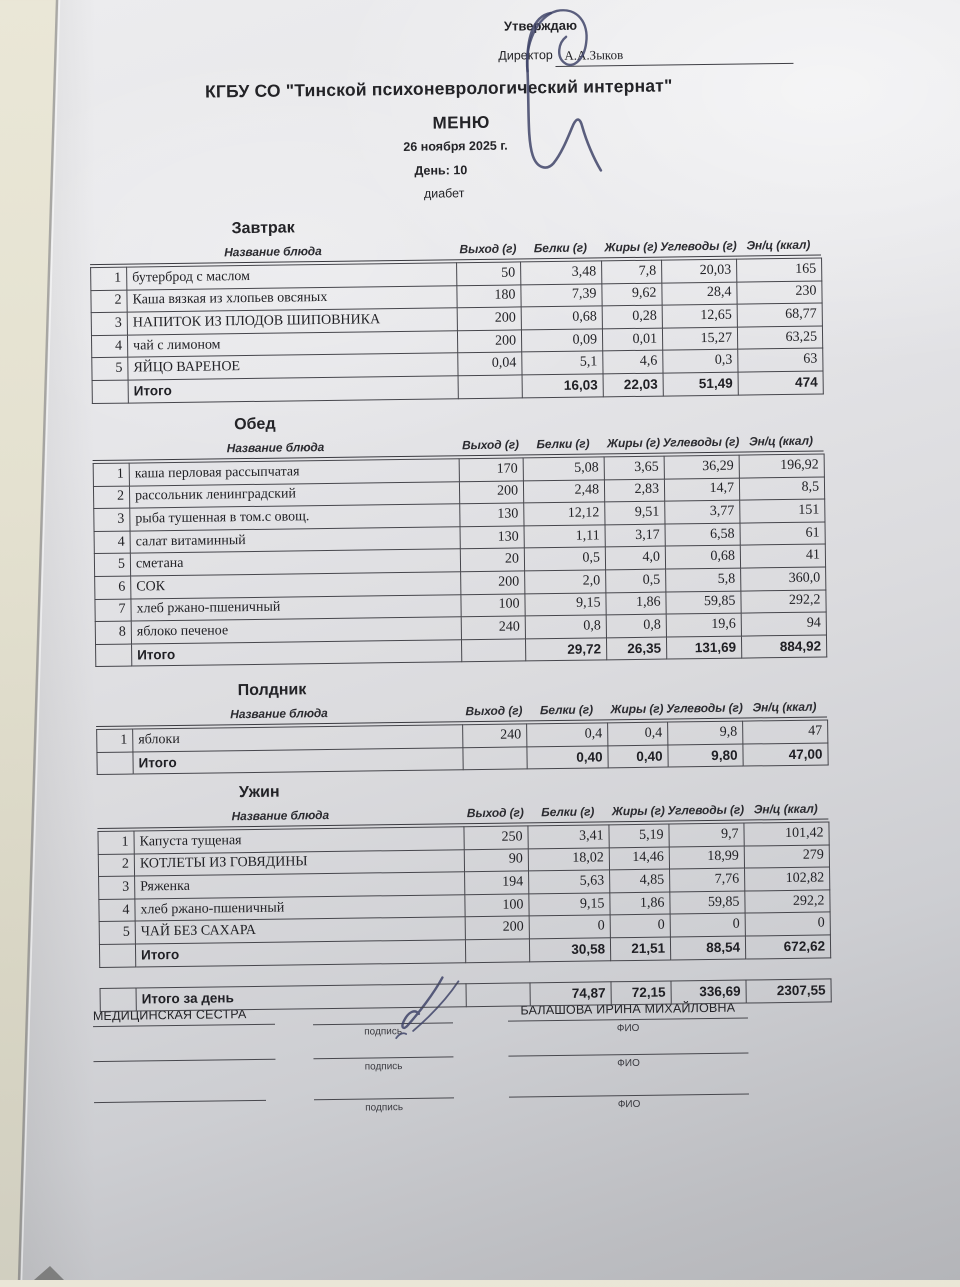  What do you see at coordinates (631, 247) in the screenshot?
I see `col-header-fat: Жиры (г)` at bounding box center [631, 247].